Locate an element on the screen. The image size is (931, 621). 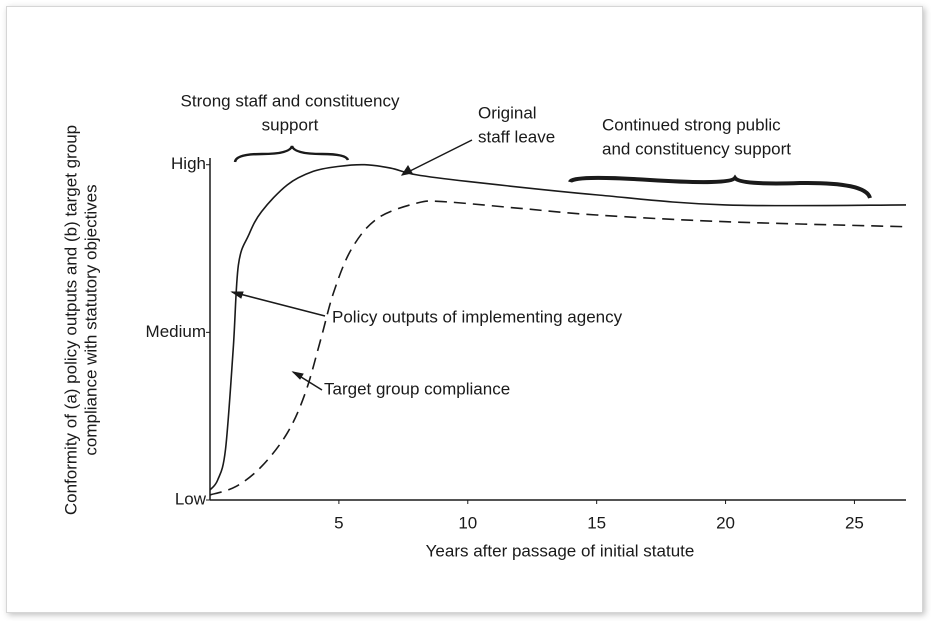
y-tick-label: High is located at coordinates (188, 163).